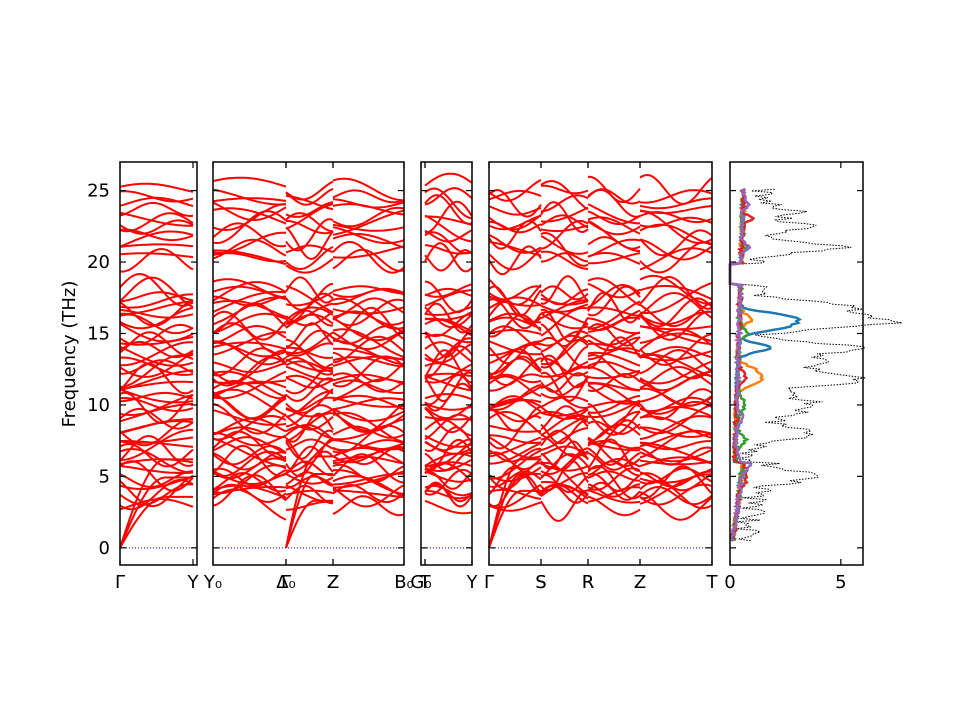 The width and height of the screenshot is (960, 720). Describe the element at coordinates (193, 582) in the screenshot. I see `x-tick-label: Y` at that location.